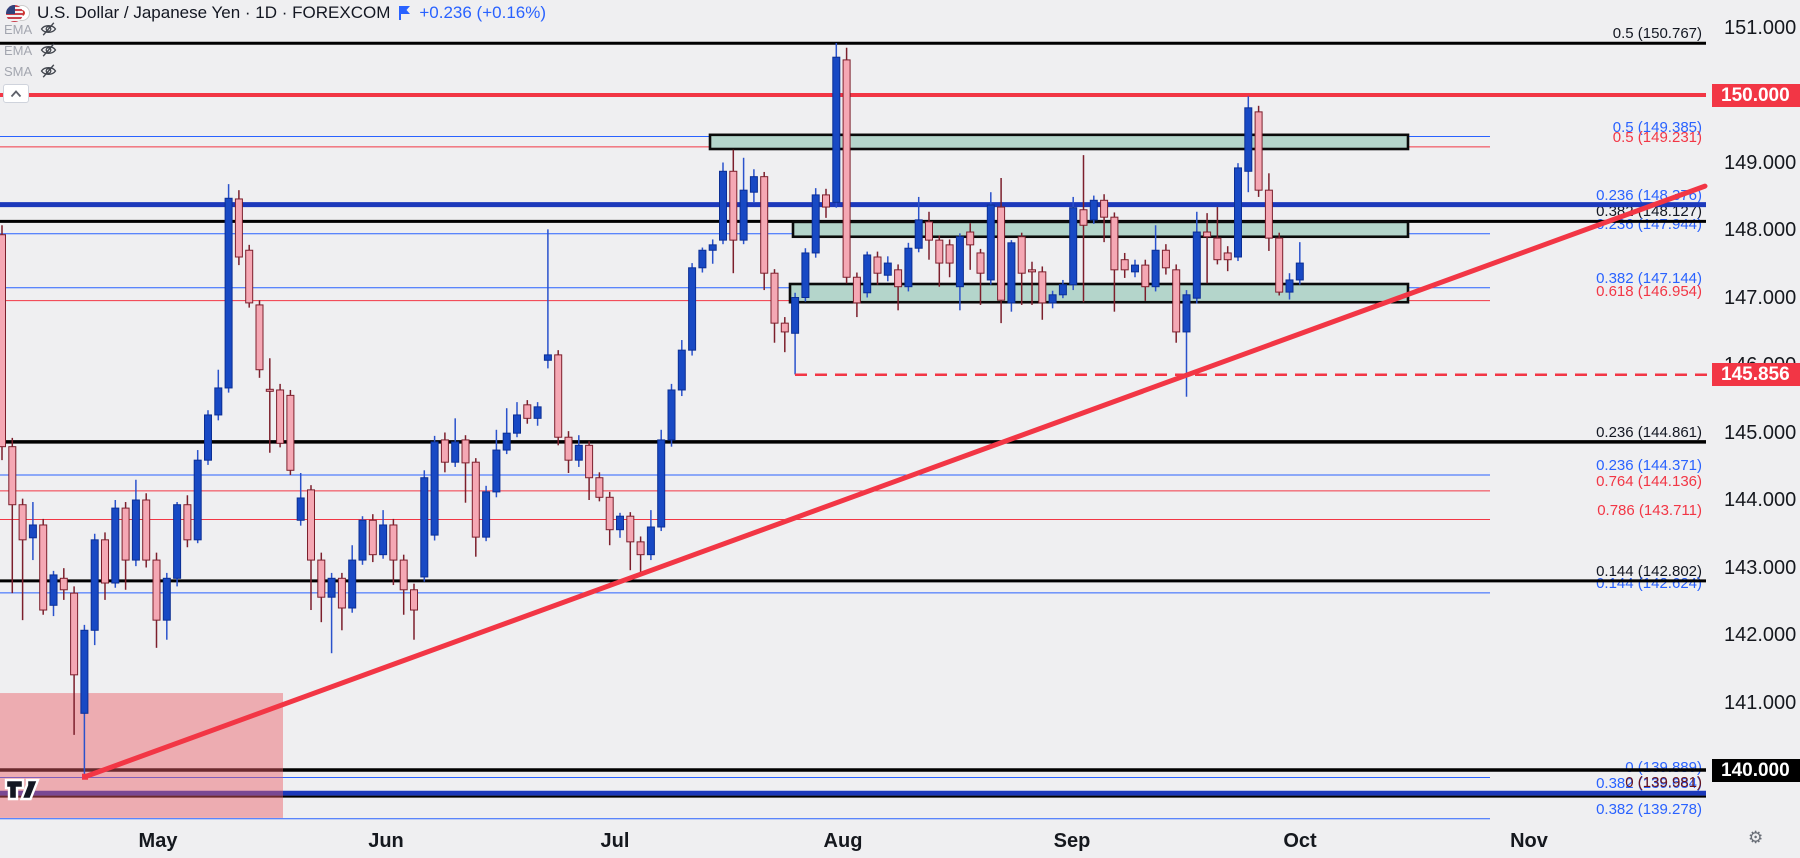 This screenshot has height=858, width=1800. I want to click on fib-level-label: 0 (139.981), so click(1663, 782).